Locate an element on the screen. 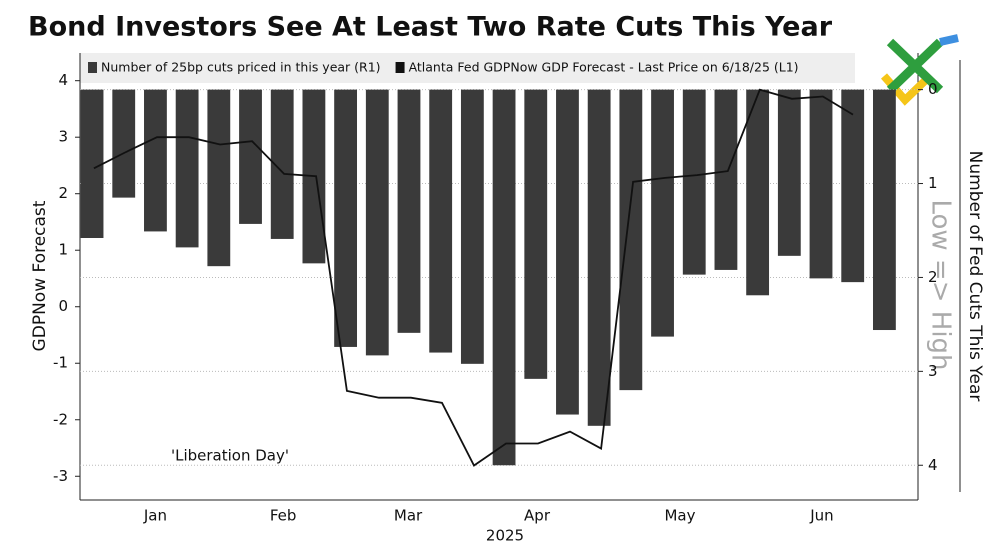 This screenshot has width=1000, height=545. y-tick-label: -3 is located at coordinates (60, 476).